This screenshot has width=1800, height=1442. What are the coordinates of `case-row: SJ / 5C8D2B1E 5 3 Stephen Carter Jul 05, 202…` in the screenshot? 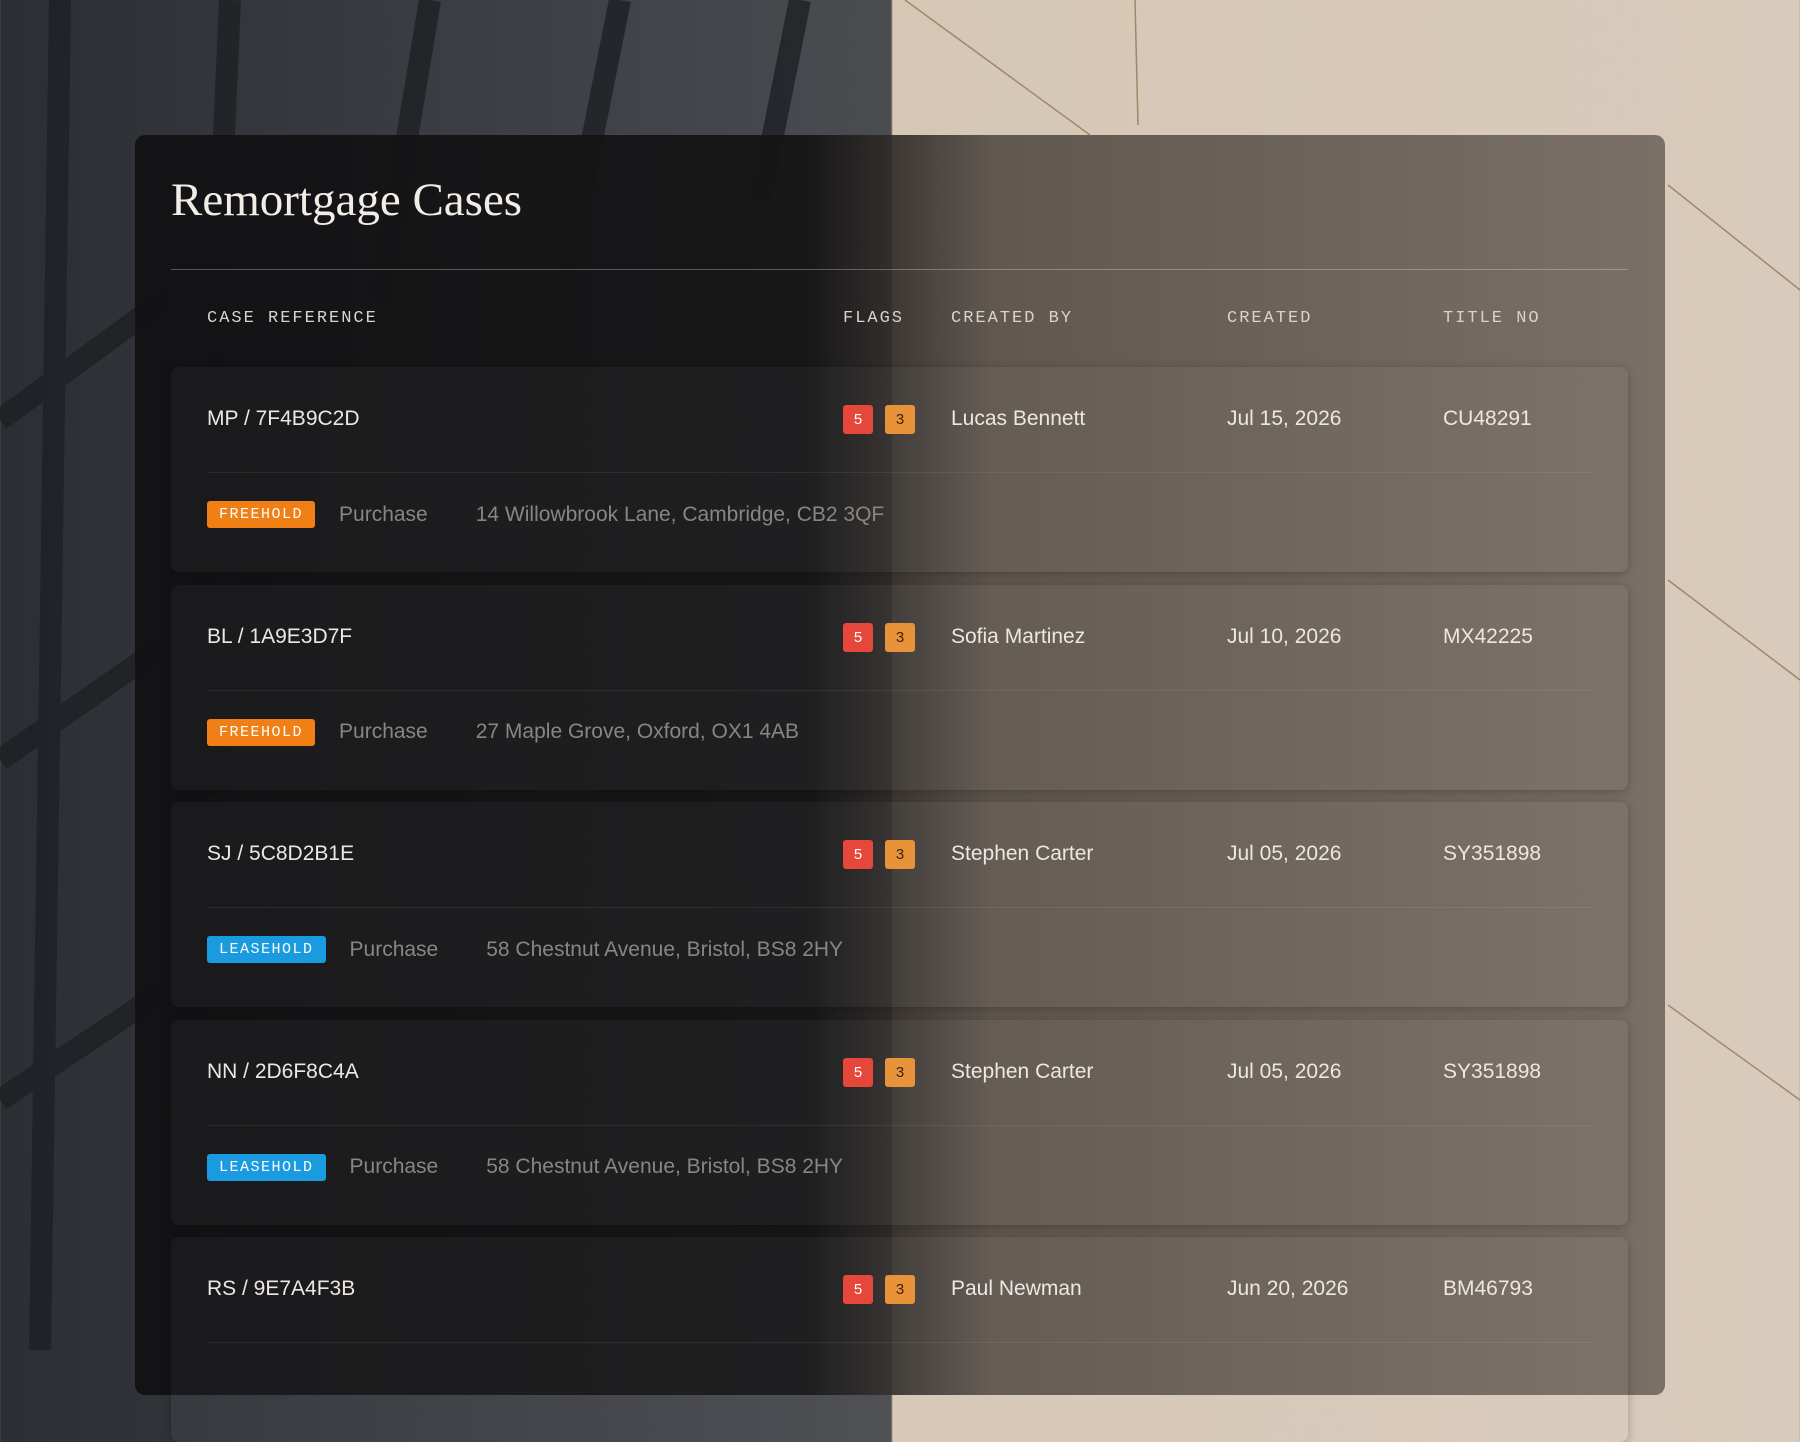 It's located at (899, 904).